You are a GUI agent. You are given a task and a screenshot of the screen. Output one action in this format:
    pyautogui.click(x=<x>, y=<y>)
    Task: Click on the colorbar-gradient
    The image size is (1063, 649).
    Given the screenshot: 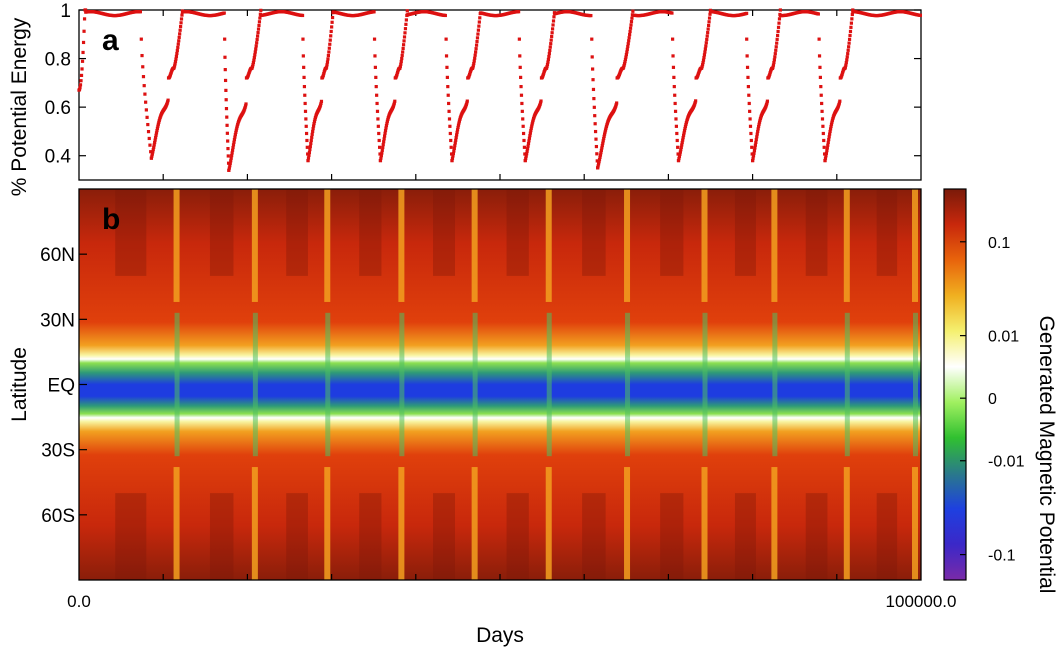 What is the action you would take?
    pyautogui.click(x=955, y=384)
    